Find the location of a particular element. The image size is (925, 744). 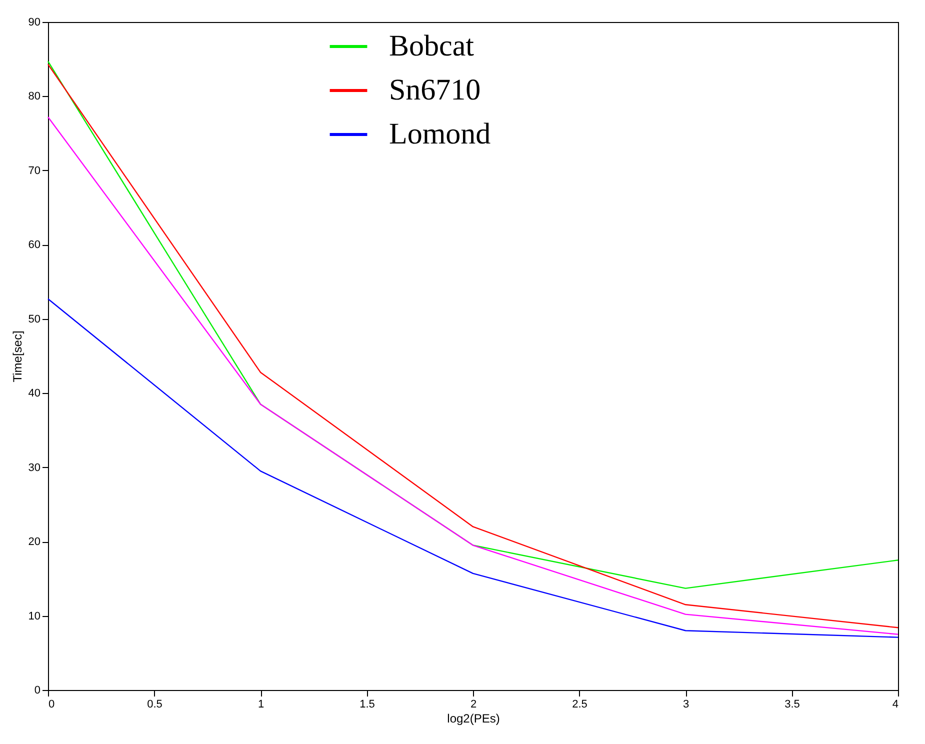

y-tick-label: 60 is located at coordinates (34, 245).